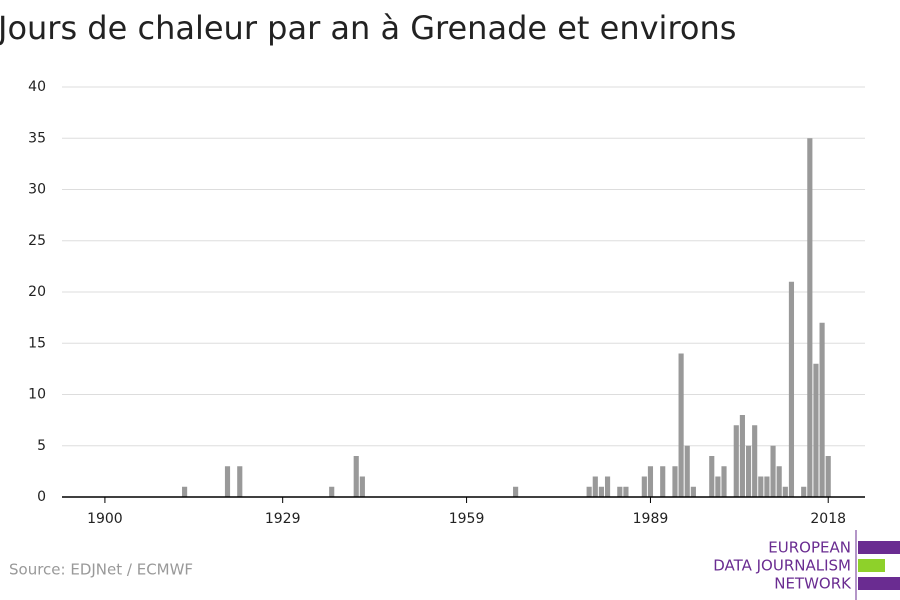 This screenshot has width=900, height=600. I want to click on y-tick-label: 10, so click(37, 395).